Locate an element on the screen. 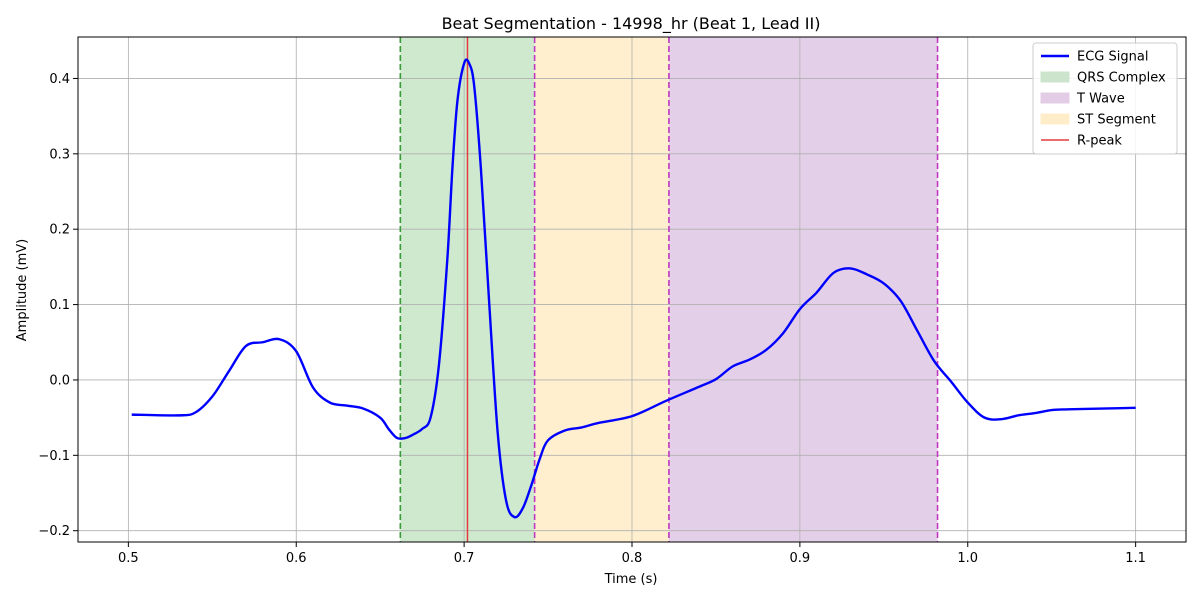  legend-box is located at coordinates (1105, 98).